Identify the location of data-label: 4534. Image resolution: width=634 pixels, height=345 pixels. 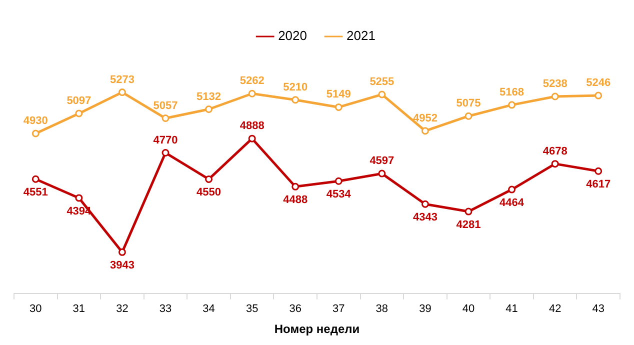
(339, 194).